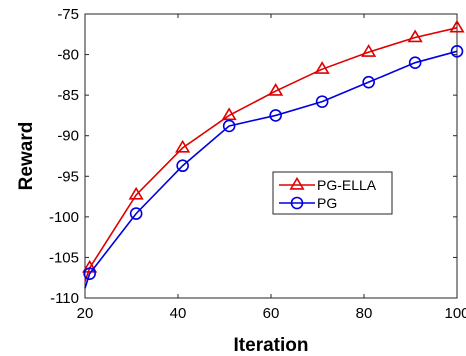 This screenshot has width=466, height=356. Describe the element at coordinates (271, 345) in the screenshot. I see `x-axis-title: Iteration` at that location.